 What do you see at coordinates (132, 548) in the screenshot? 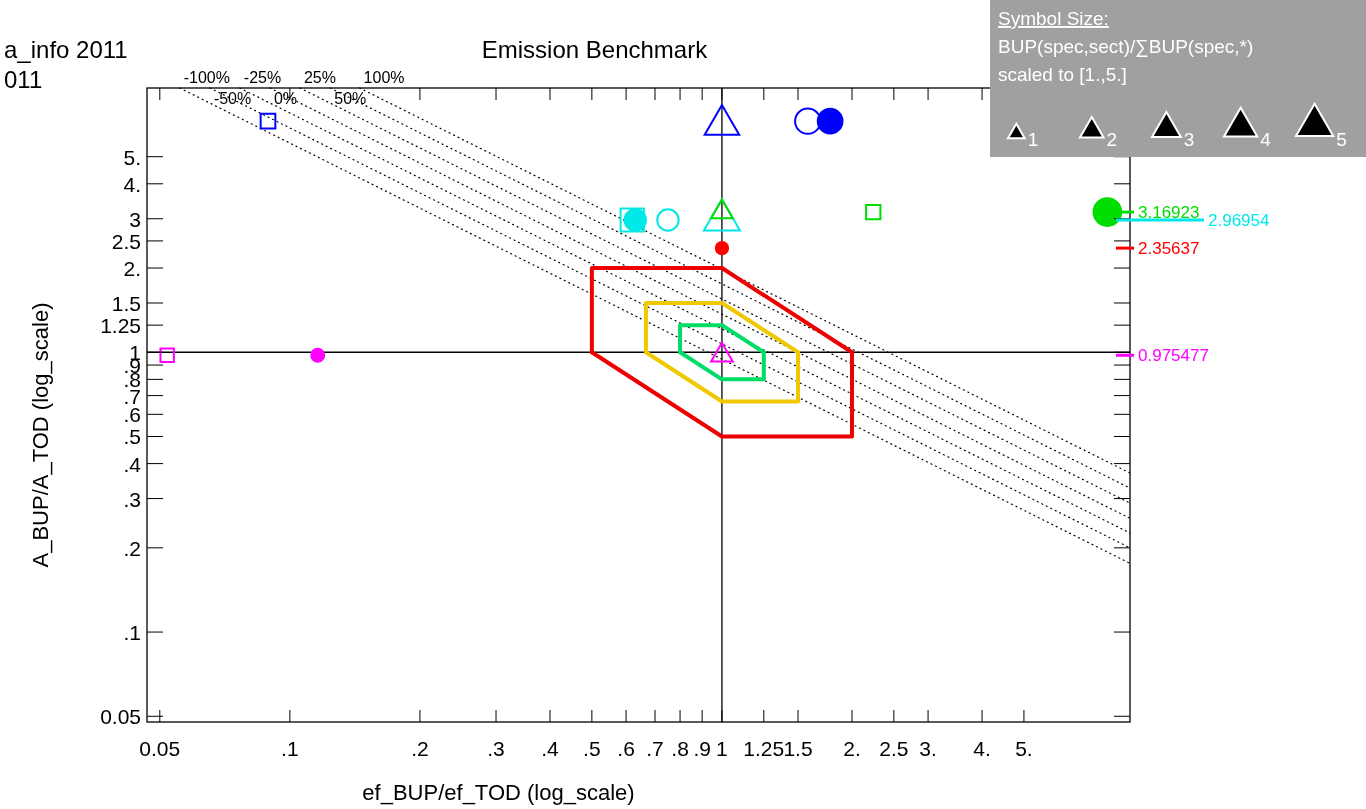
I see `y-tick-label: .2` at bounding box center [132, 548].